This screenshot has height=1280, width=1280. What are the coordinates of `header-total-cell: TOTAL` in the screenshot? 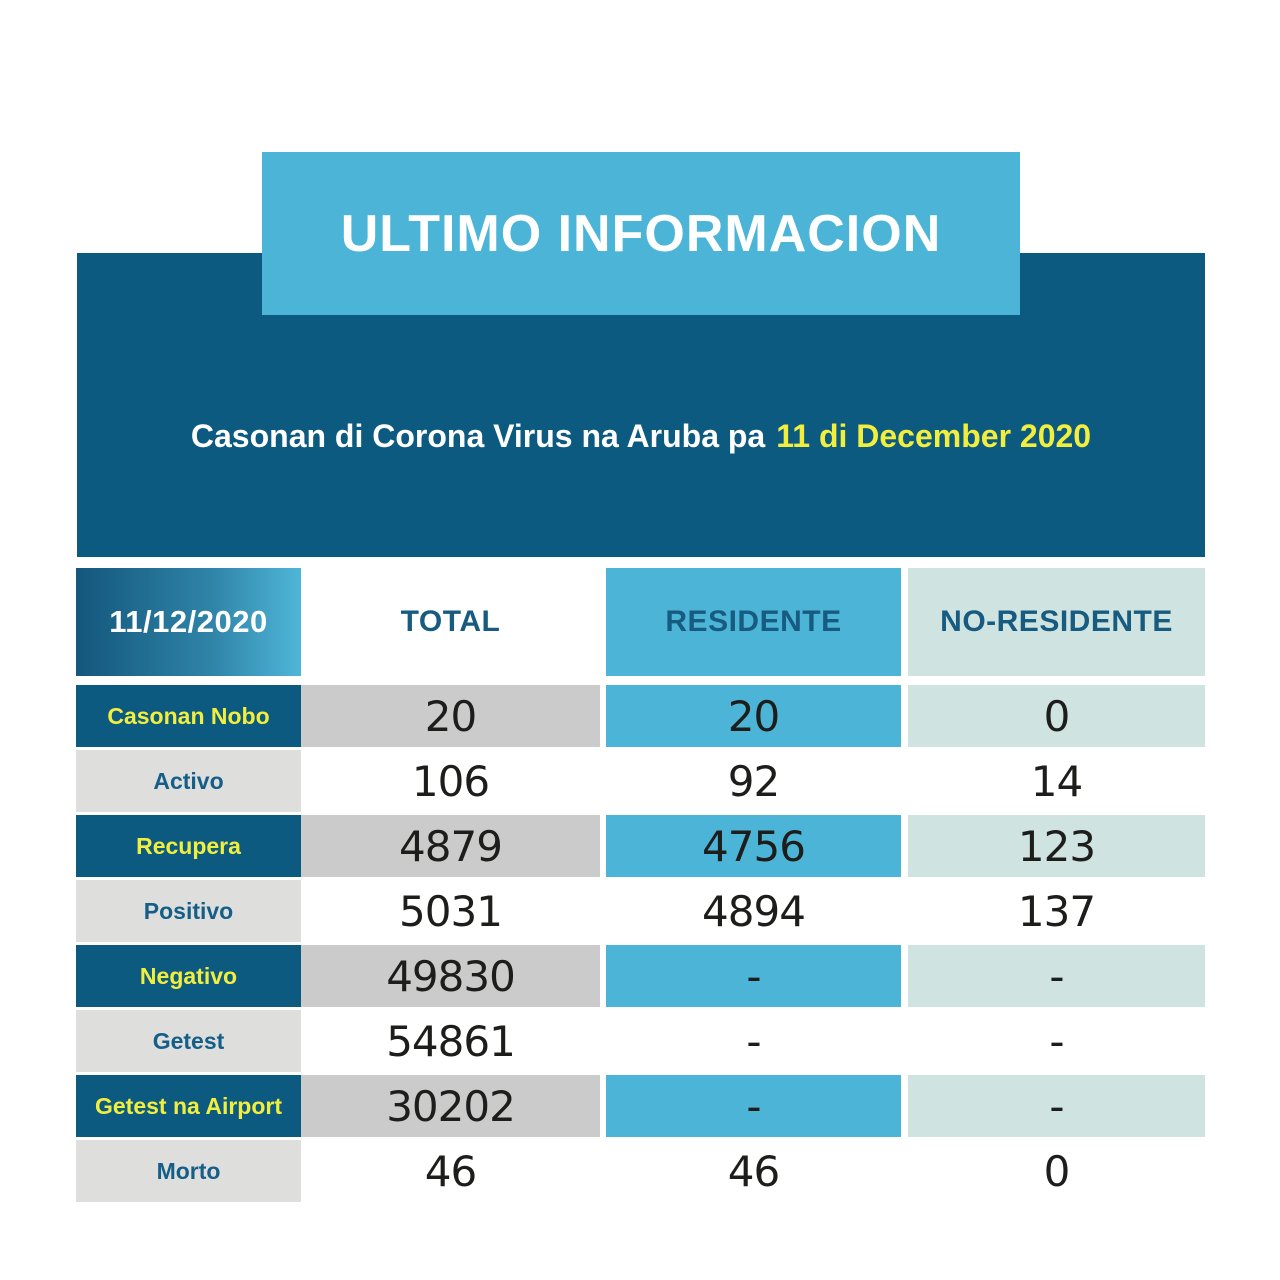 It's located at (450, 622).